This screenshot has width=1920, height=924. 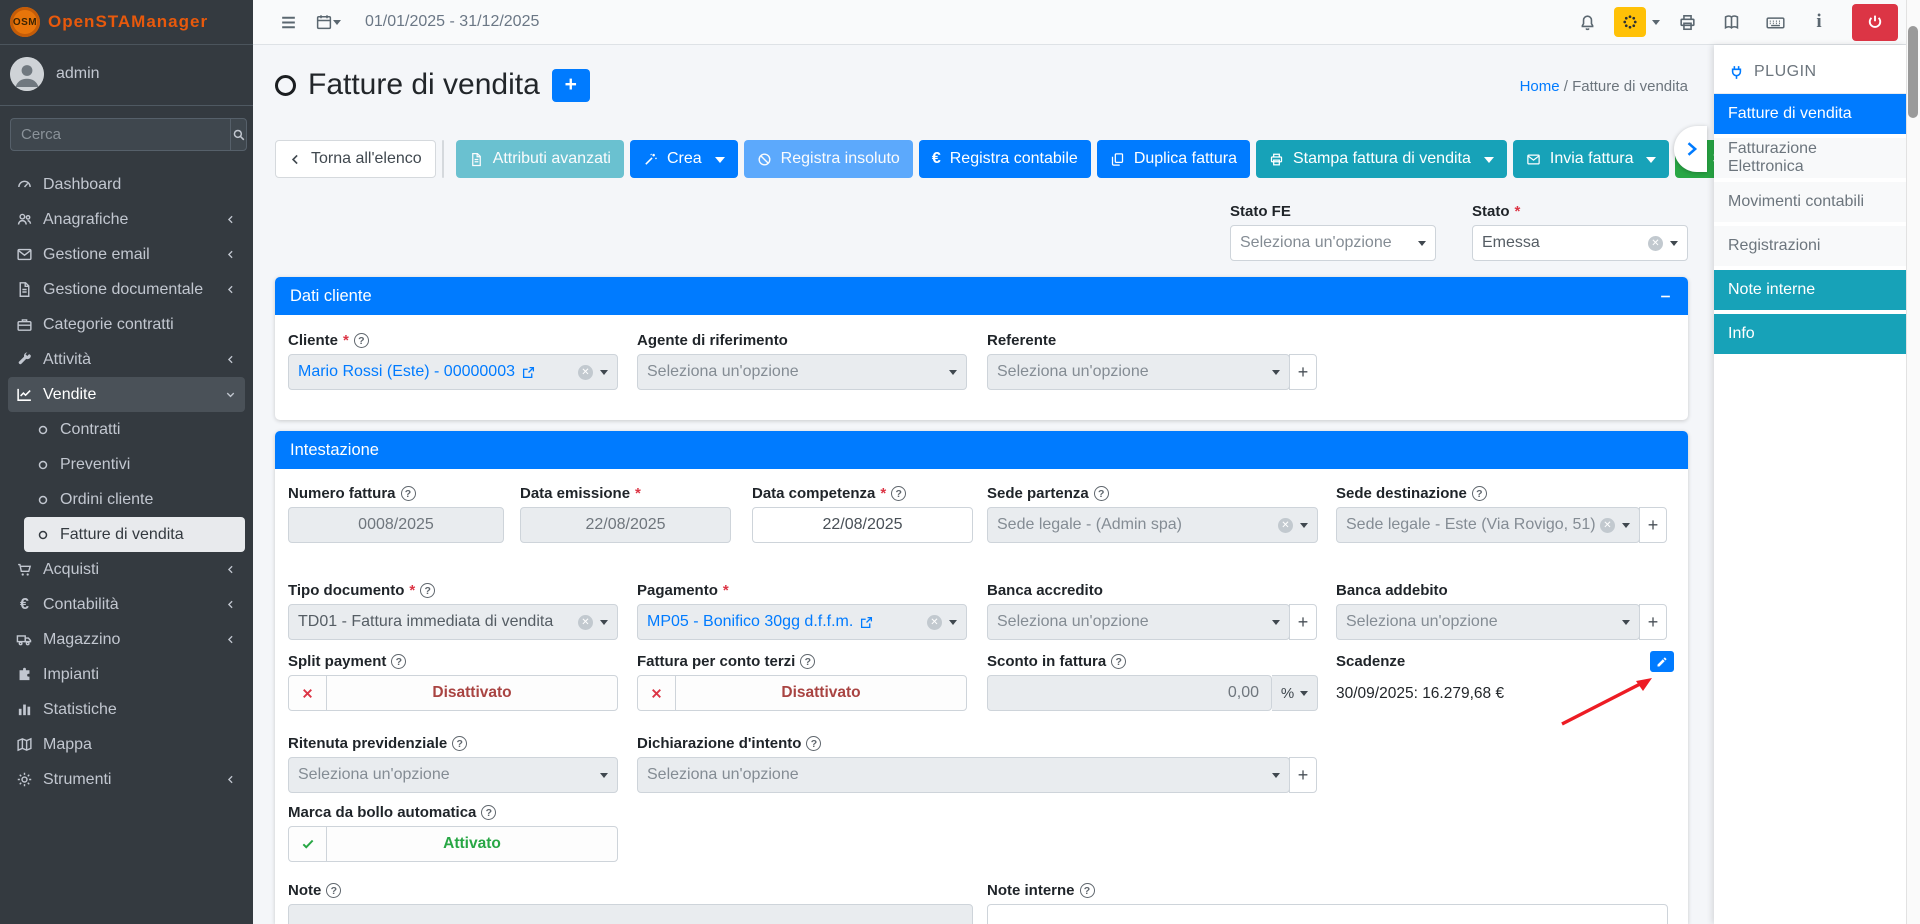 I want to click on referente-select: Seleziona un'opzione, so click(x=1138, y=372).